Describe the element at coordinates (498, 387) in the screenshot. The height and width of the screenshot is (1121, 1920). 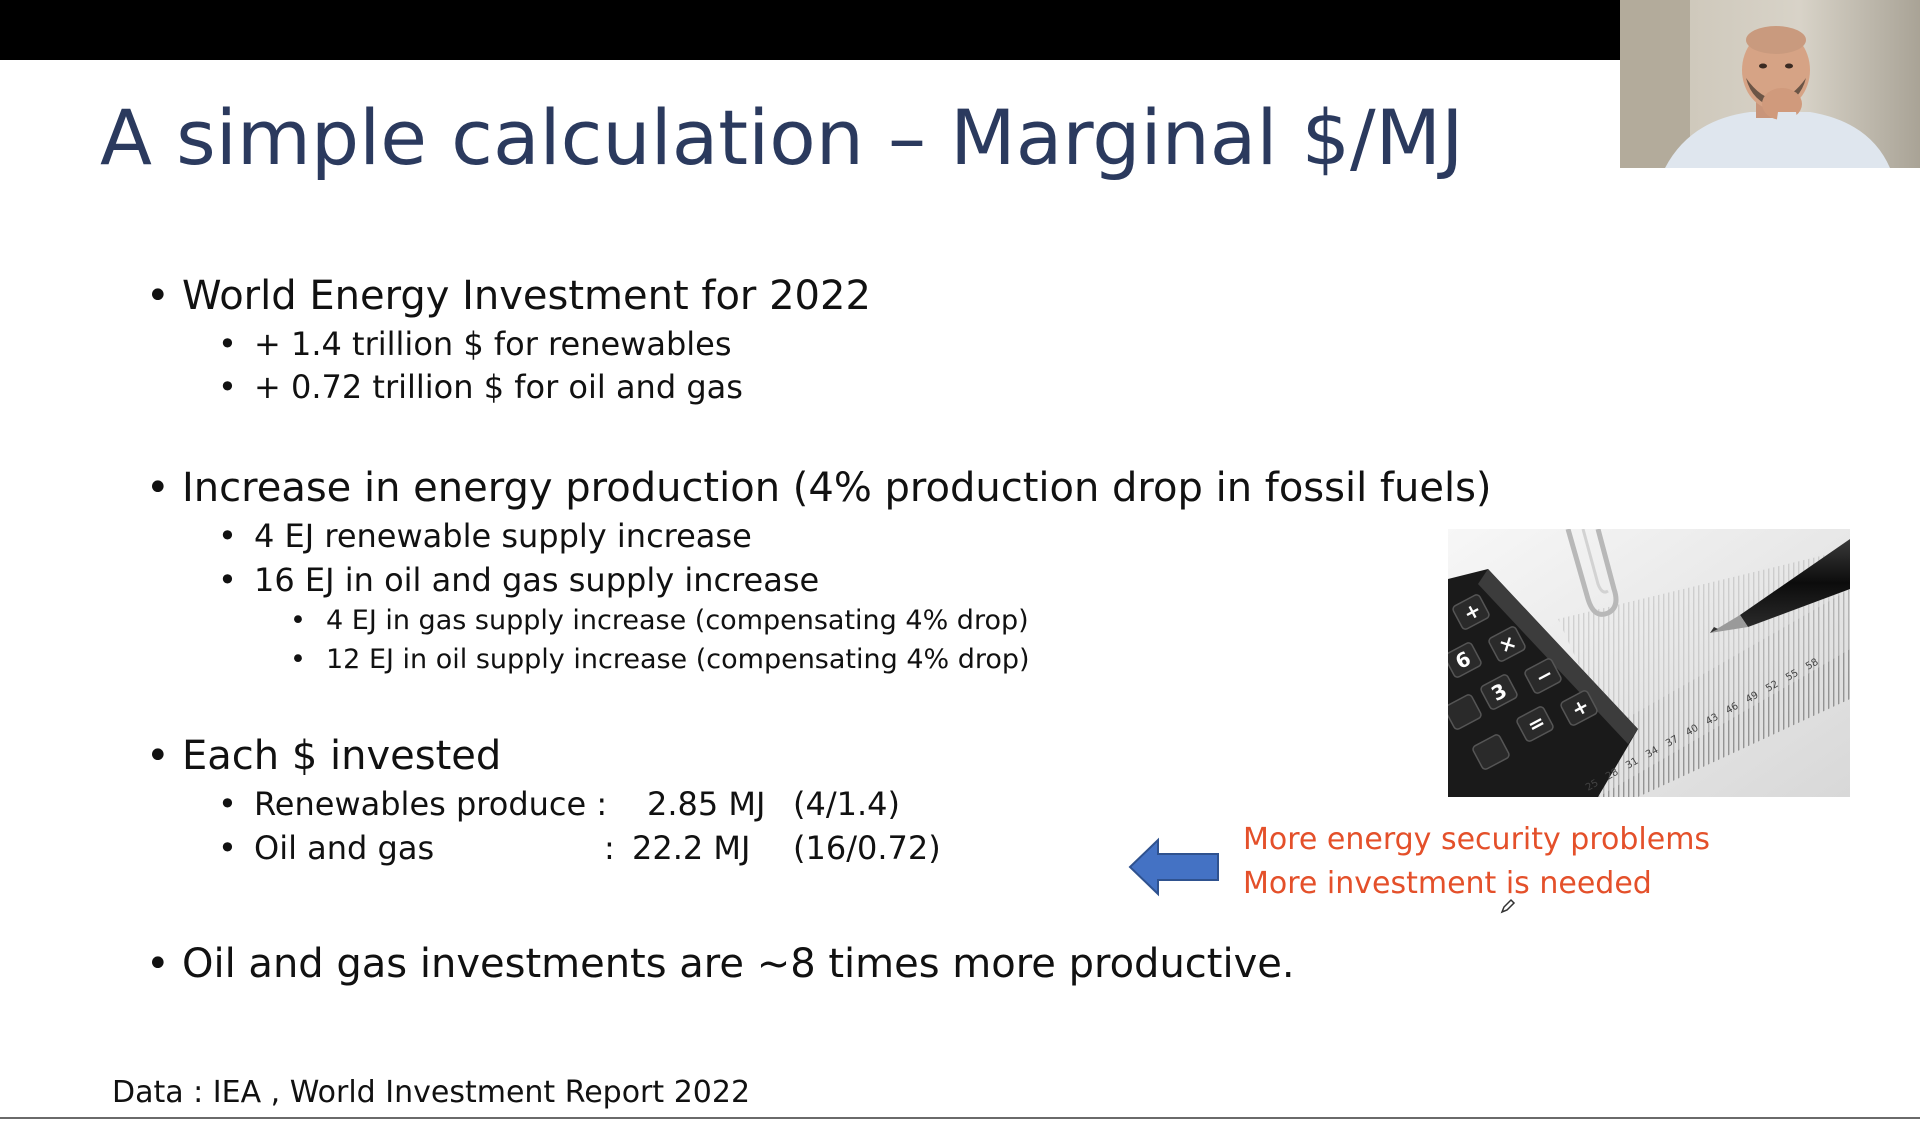
I see `bullet-text: + 0.72 trillion $ for oil and gas` at that location.